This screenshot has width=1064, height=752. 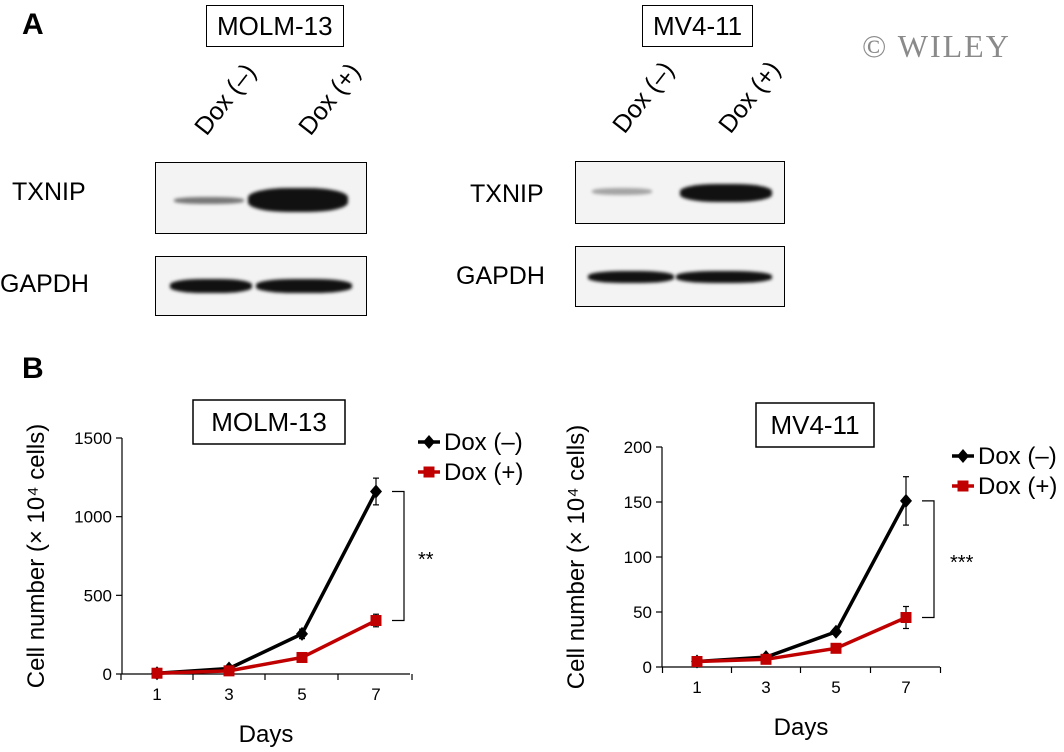 What do you see at coordinates (98, 595) in the screenshot?
I see `y-tick-label: 500` at bounding box center [98, 595].